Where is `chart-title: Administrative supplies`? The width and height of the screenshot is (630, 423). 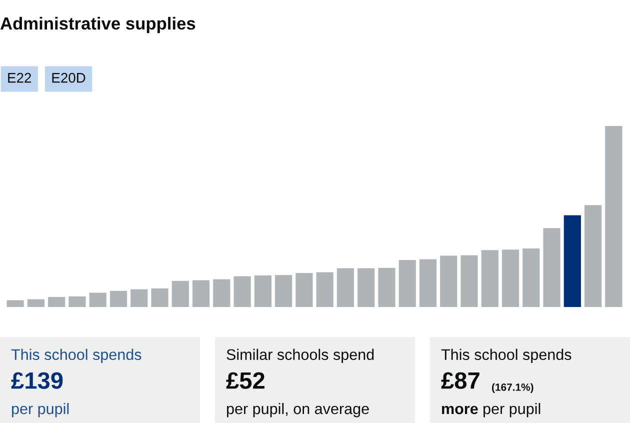
chart-title: Administrative supplies is located at coordinates (98, 25).